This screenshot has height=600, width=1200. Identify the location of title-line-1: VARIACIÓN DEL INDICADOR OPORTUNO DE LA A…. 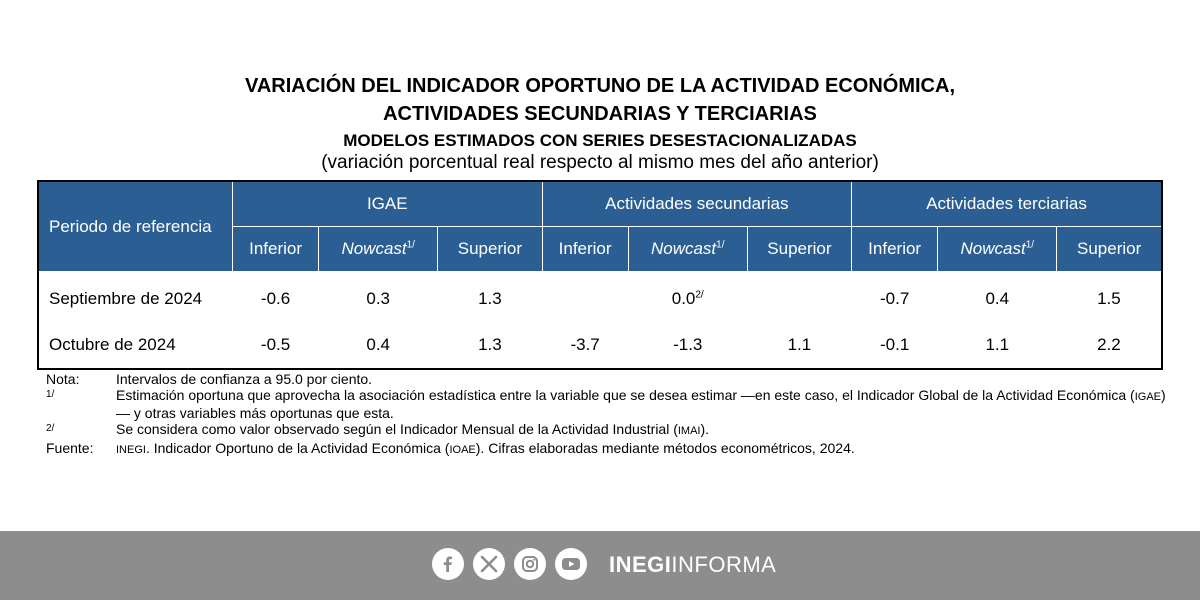
(599, 86).